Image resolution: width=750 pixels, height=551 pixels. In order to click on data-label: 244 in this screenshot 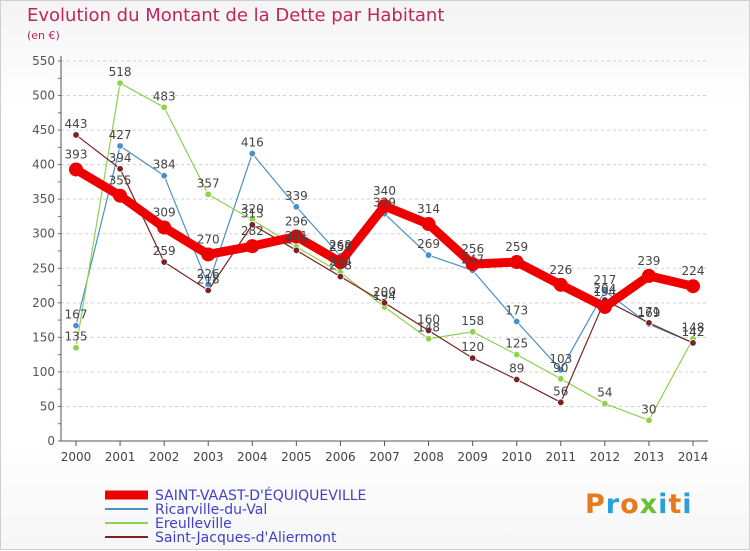, I will do `click(340, 261)`.